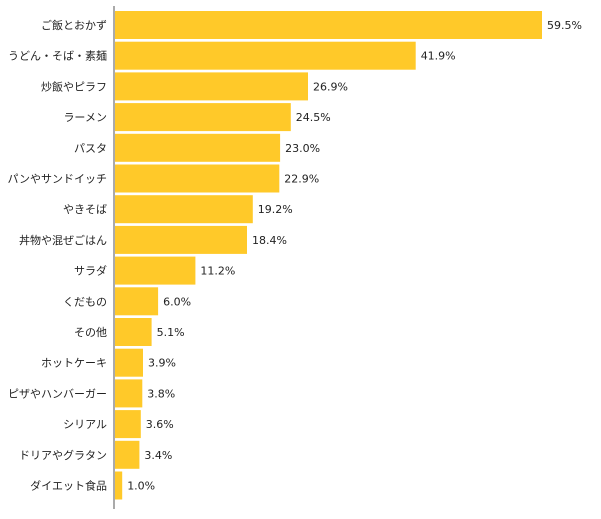 The width and height of the screenshot is (601, 519). Describe the element at coordinates (160, 424) in the screenshot. I see `value-label: 3.6%` at that location.